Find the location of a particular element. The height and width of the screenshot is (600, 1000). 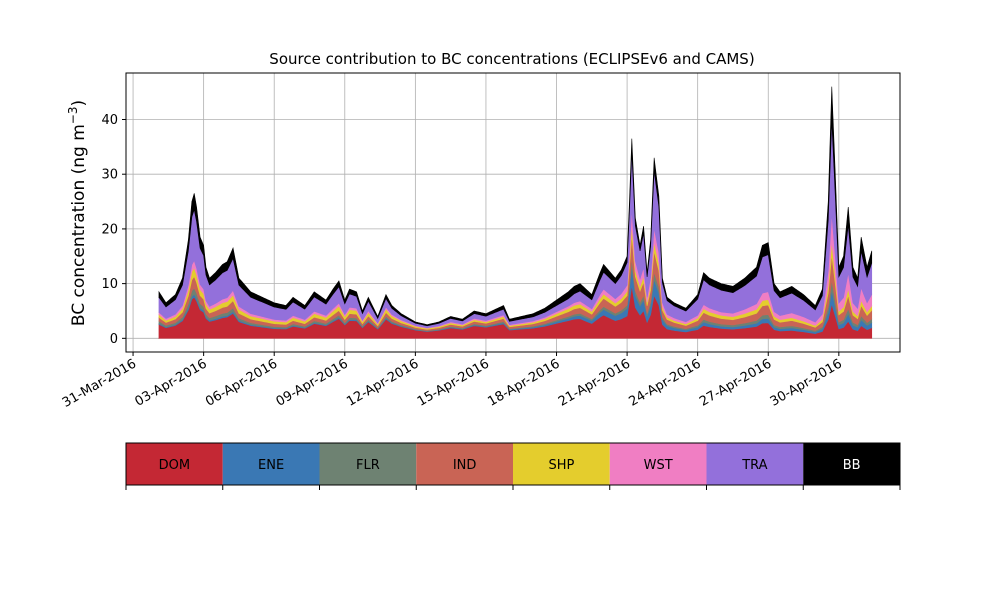

legend-swatch-flr is located at coordinates (368, 464).